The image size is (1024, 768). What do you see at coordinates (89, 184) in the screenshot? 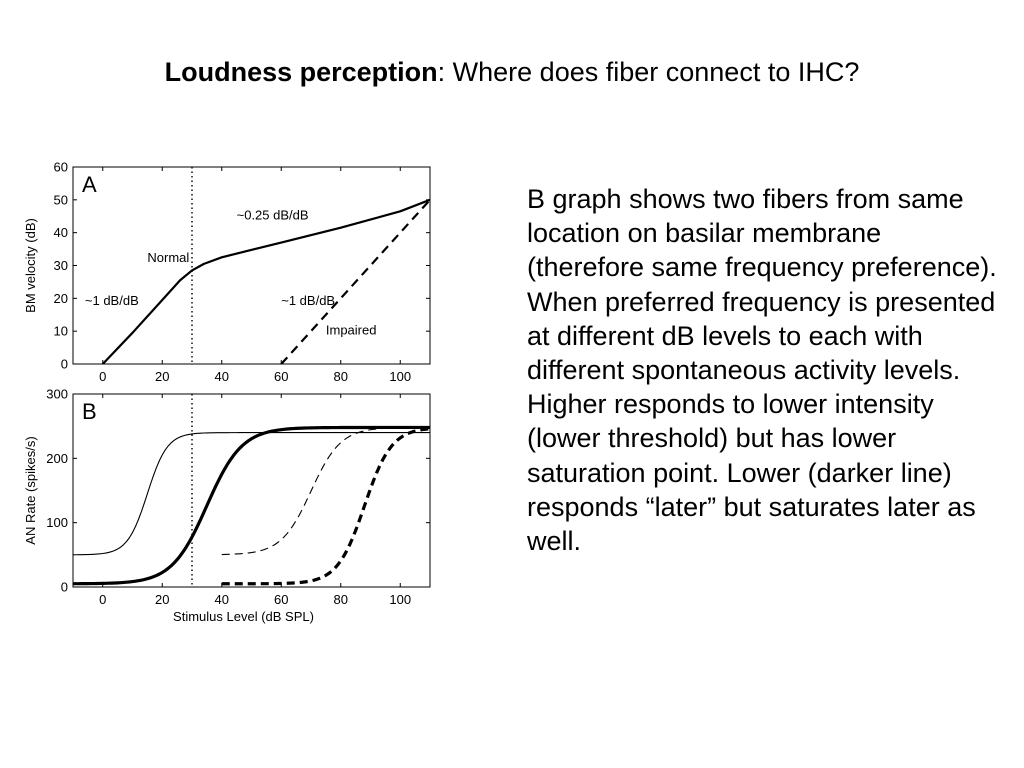
I see `panel-letter: A` at bounding box center [89, 184].